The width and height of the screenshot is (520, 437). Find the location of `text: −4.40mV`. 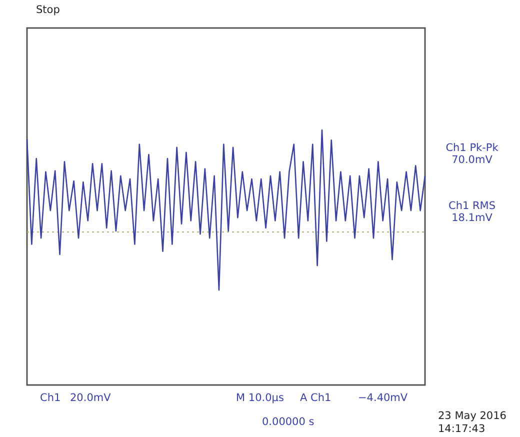

text: −4.40mV is located at coordinates (383, 398).